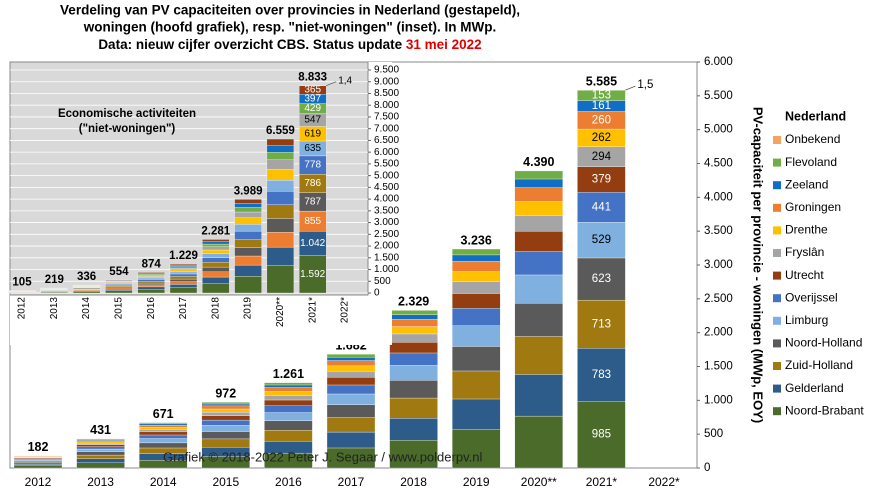 The width and height of the screenshot is (877, 491). What do you see at coordinates (386, 187) in the screenshot?
I see `y-tick-label: 4.500` at bounding box center [386, 187].